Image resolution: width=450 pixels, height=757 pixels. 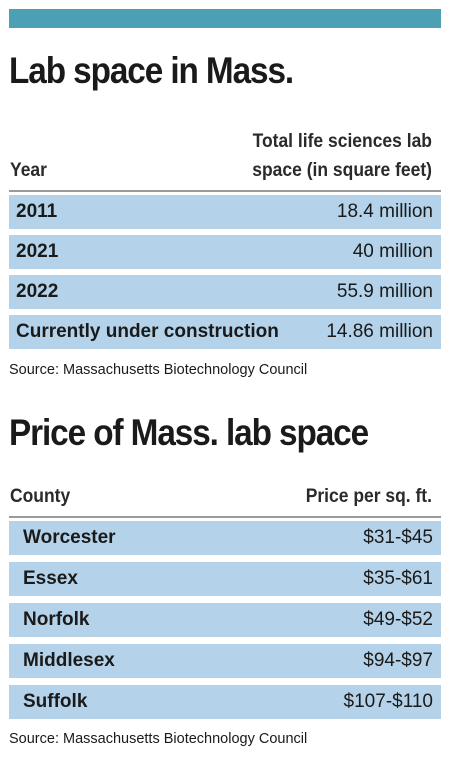 I want to click on row-label: 2021, so click(x=37, y=251).